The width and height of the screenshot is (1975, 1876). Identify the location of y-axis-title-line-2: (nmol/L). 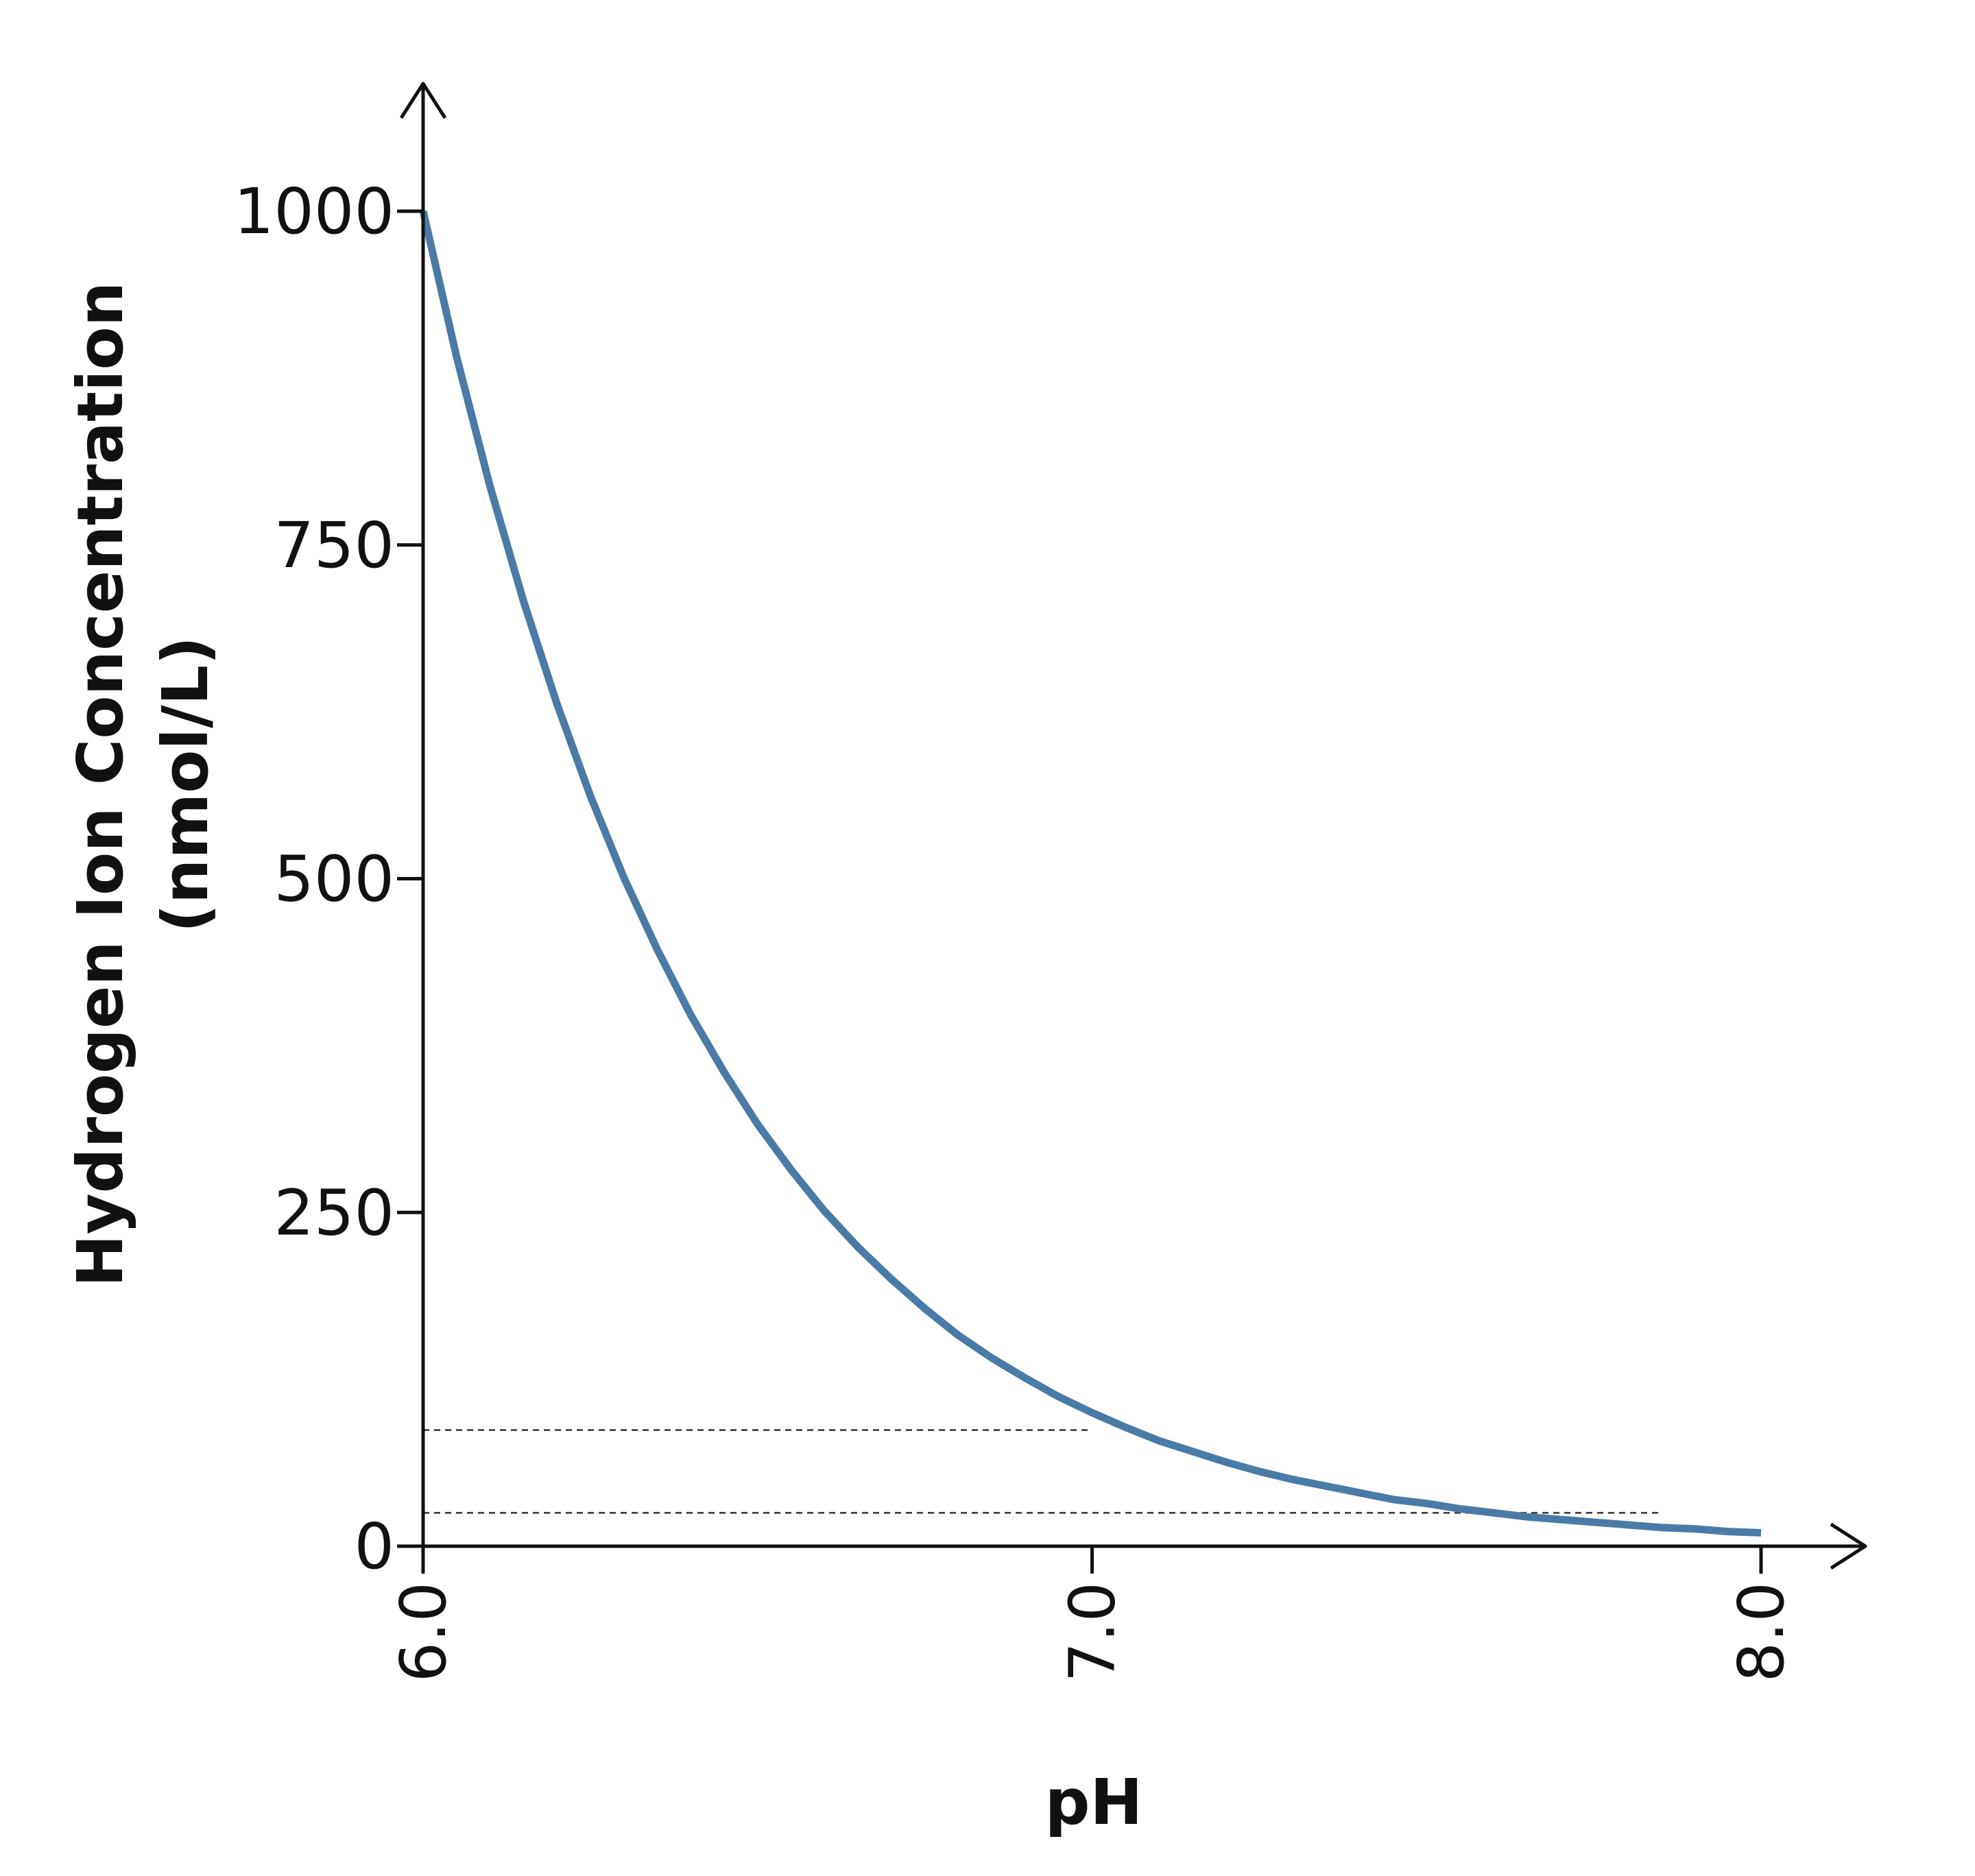
(185, 784).